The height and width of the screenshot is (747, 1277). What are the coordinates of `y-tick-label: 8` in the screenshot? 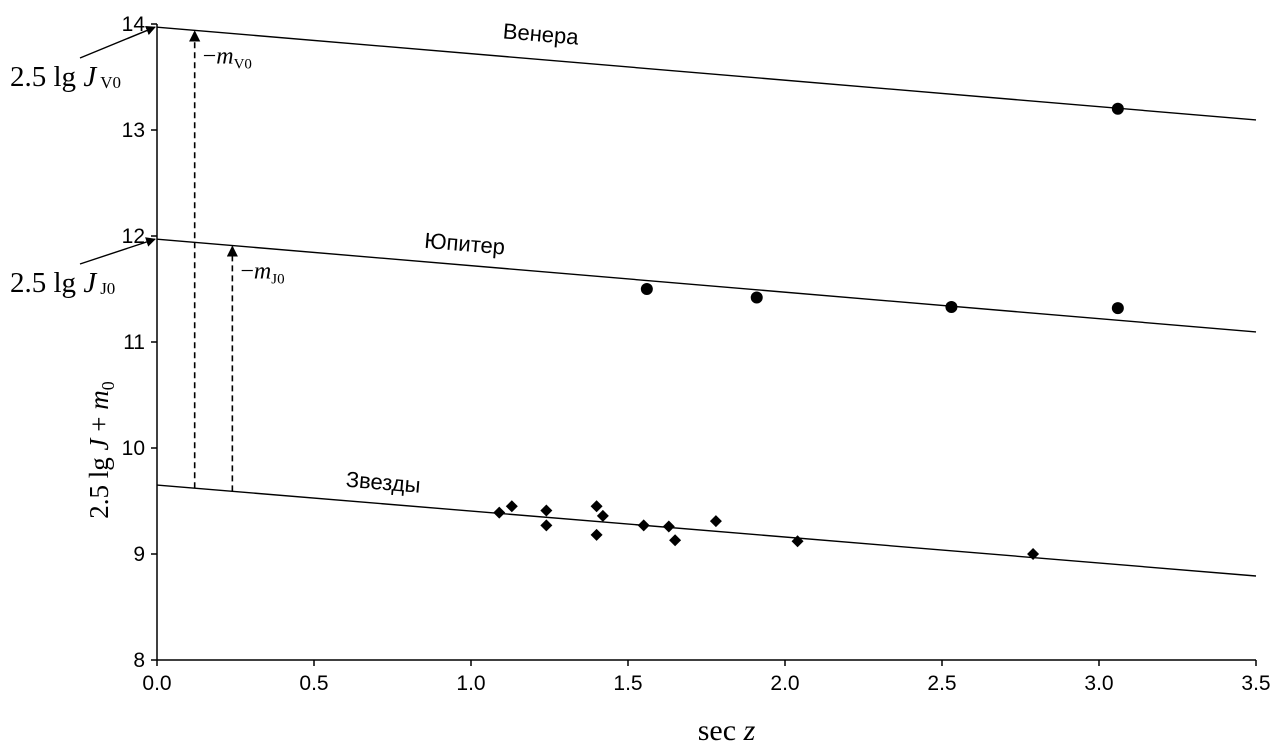 It's located at (139, 660).